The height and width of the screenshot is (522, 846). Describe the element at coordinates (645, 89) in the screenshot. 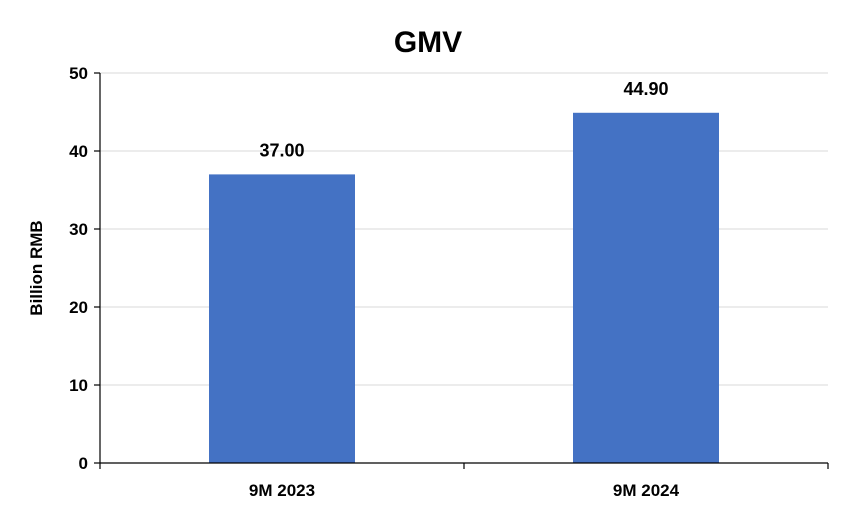

I see `data-label: 44.90` at that location.